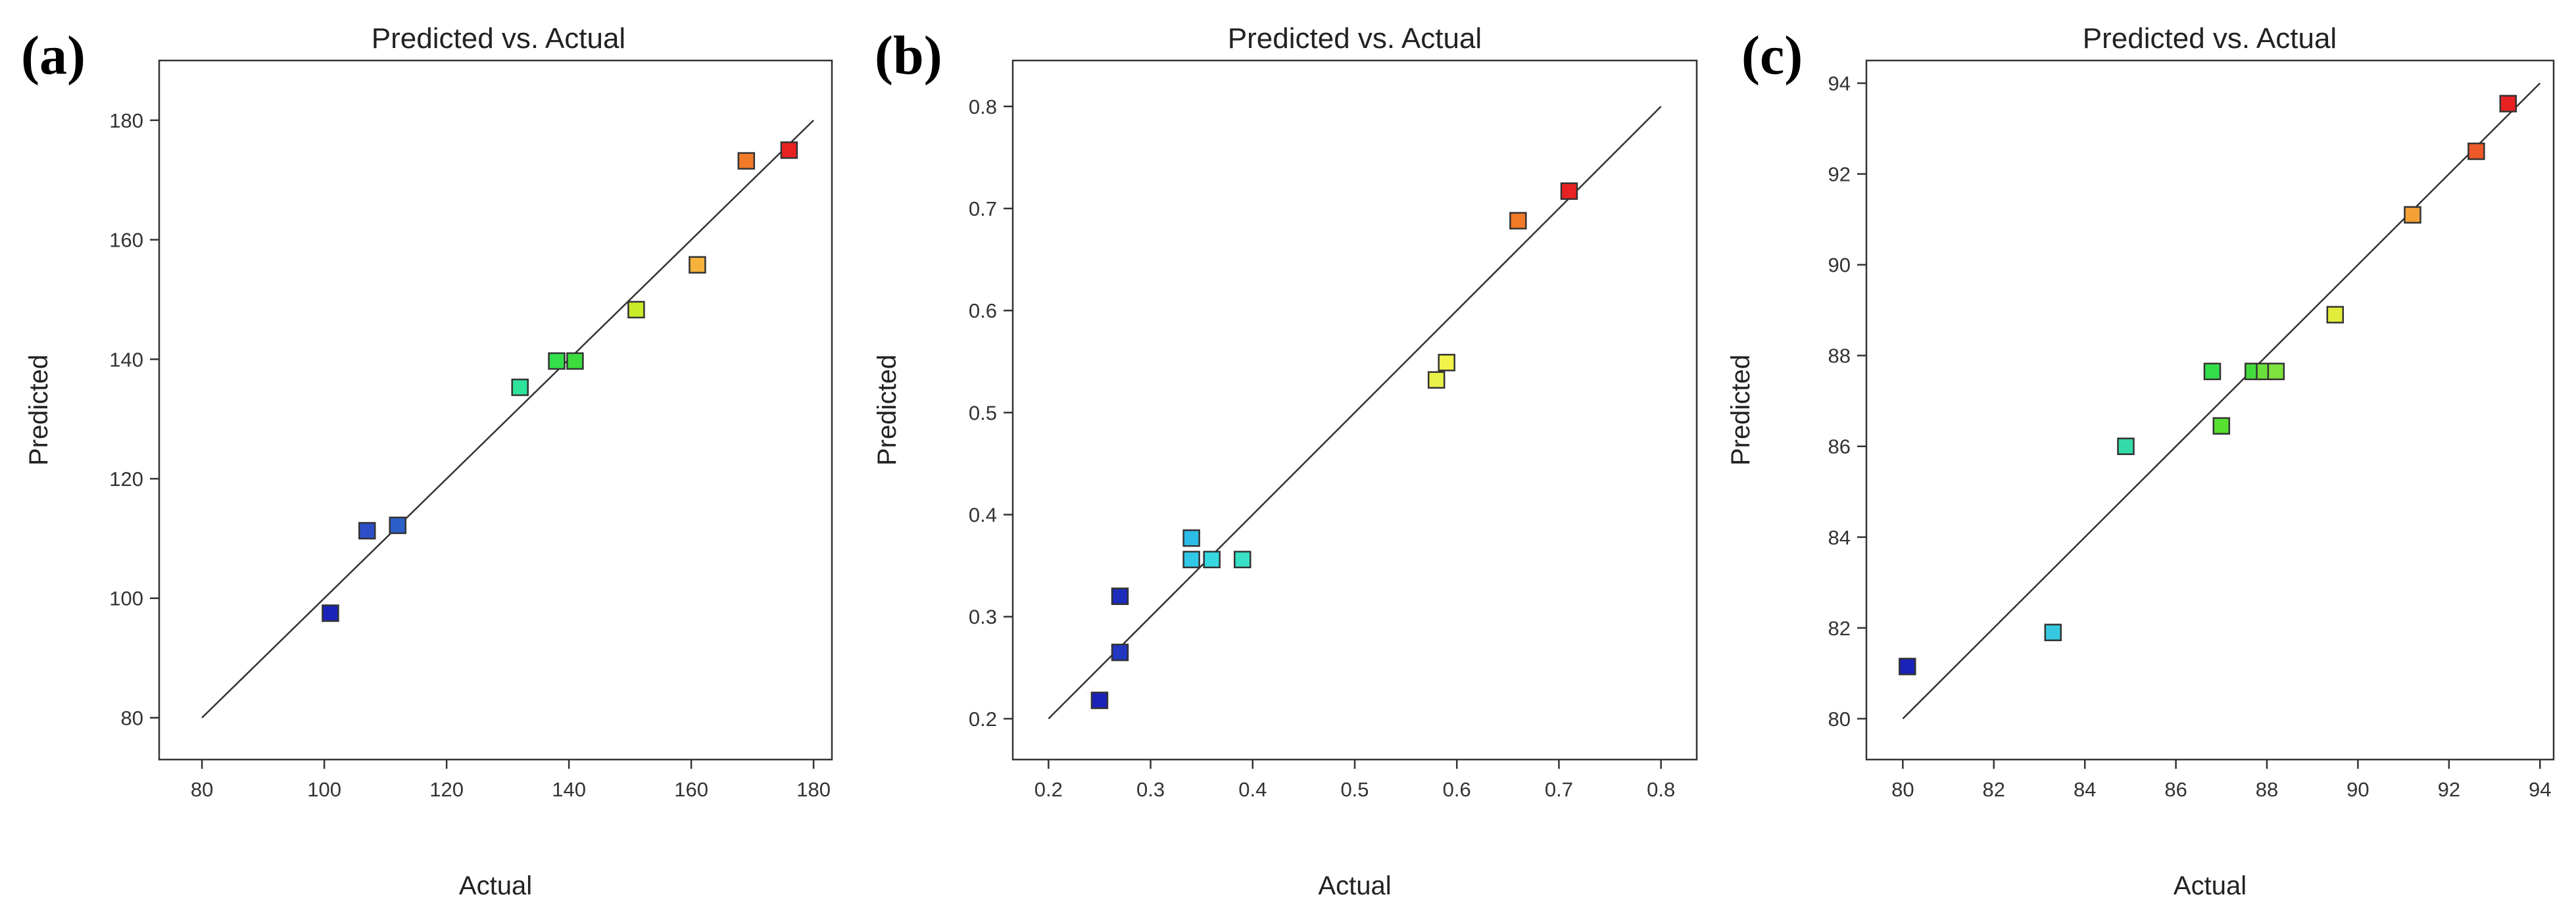 The height and width of the screenshot is (922, 2576). What do you see at coordinates (983, 412) in the screenshot?
I see `panel-b-y-tick-label: 0.5` at bounding box center [983, 412].